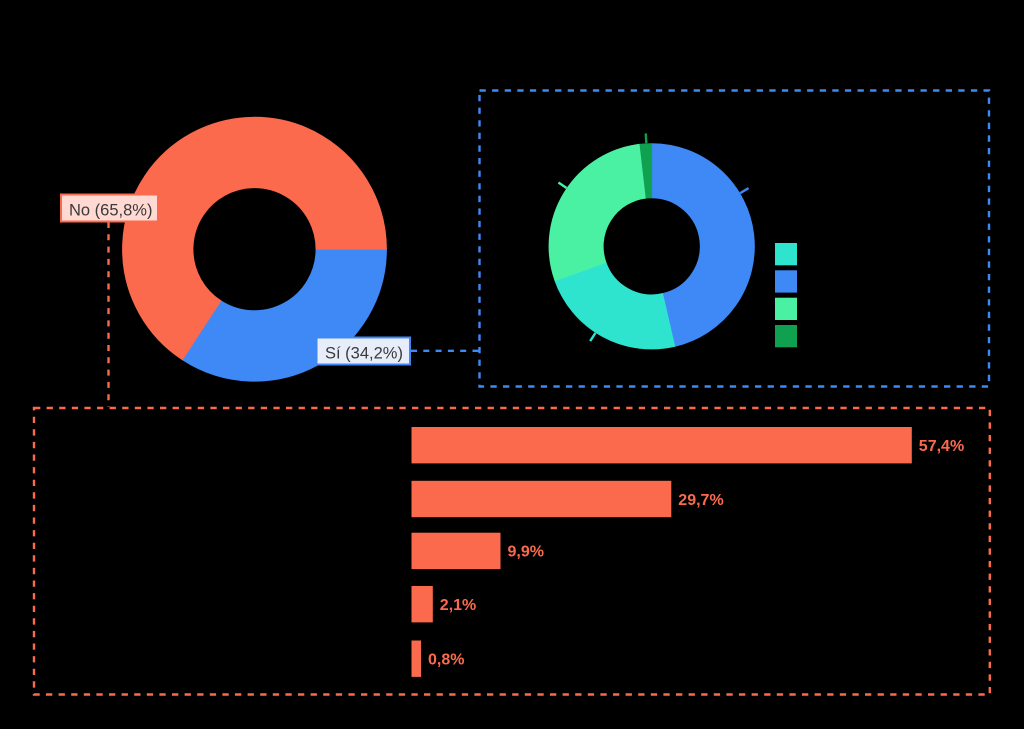 Image resolution: width=1024 pixels, height=729 pixels. I want to click on svg-text: Sí (34,2%), so click(364, 353).